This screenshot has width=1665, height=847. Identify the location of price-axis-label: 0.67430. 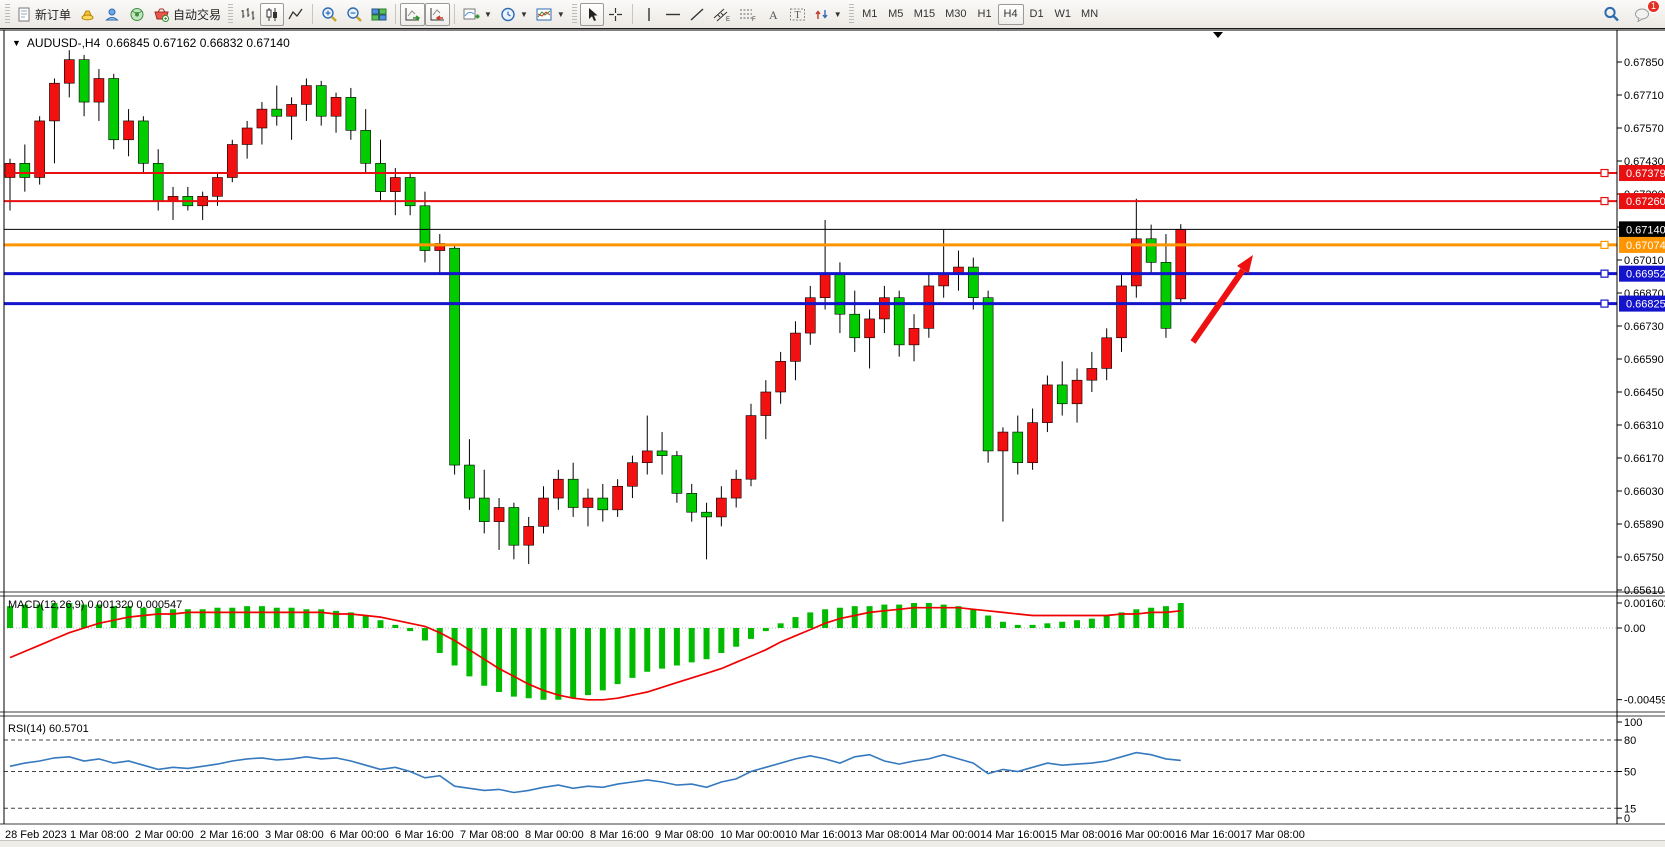
(1644, 162).